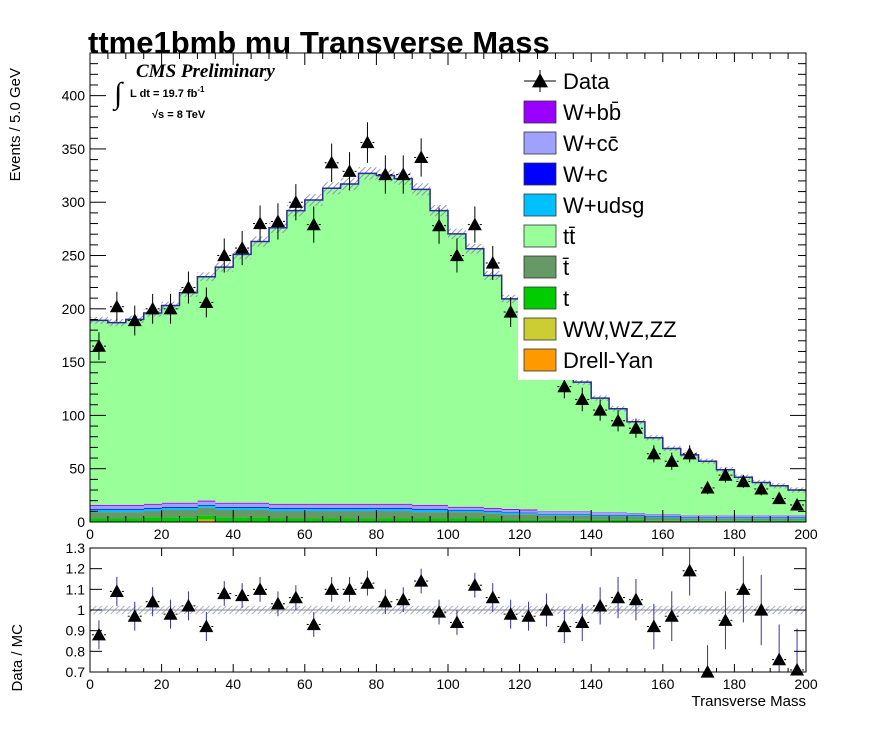 This screenshot has width=896, height=729. What do you see at coordinates (591, 143) in the screenshot?
I see `legend-label: W+cc̄` at bounding box center [591, 143].